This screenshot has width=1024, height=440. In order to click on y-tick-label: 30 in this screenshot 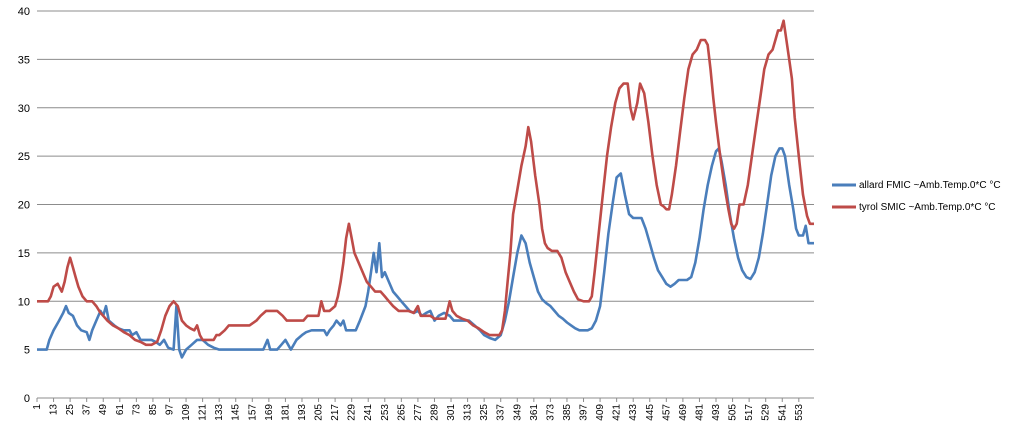, I will do `click(24, 109)`.